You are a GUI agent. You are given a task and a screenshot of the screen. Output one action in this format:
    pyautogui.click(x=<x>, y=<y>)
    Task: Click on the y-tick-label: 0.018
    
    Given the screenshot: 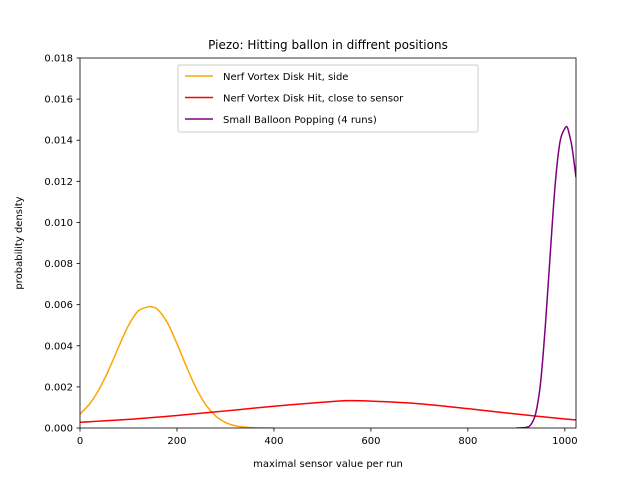 What is the action you would take?
    pyautogui.click(x=58, y=59)
    